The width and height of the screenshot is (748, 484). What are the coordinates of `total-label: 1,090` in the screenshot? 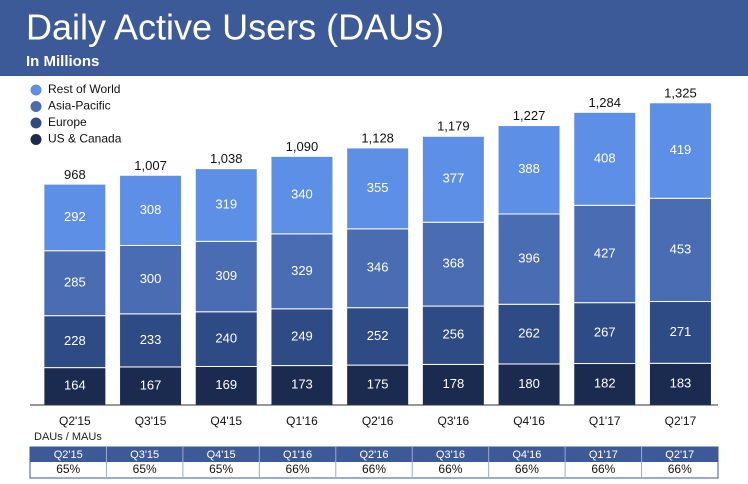 It's located at (302, 146).